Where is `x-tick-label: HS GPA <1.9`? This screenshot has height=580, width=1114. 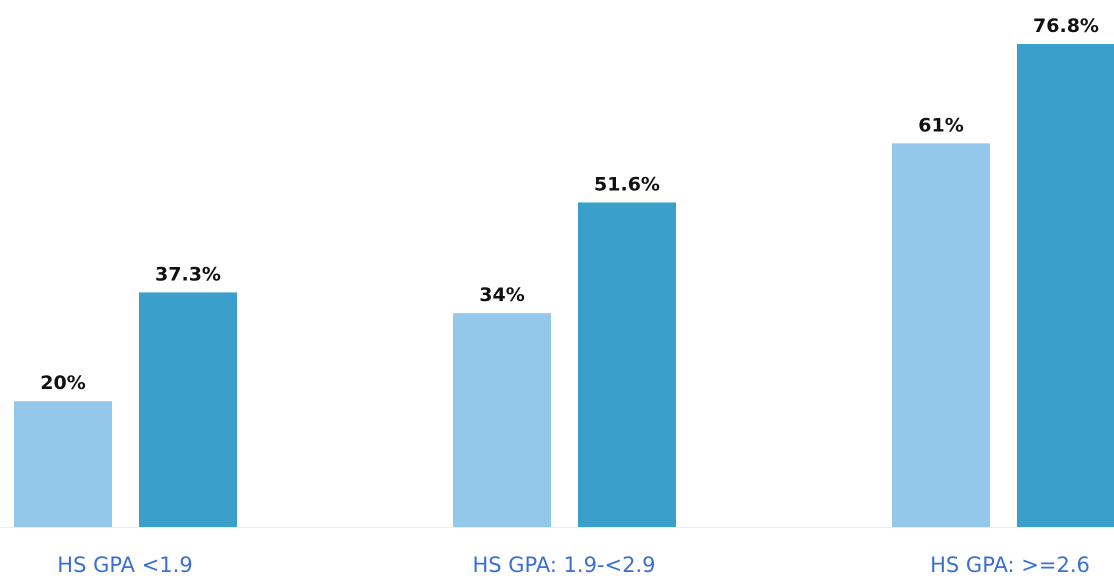 x-tick-label: HS GPA <1.9 is located at coordinates (124, 565).